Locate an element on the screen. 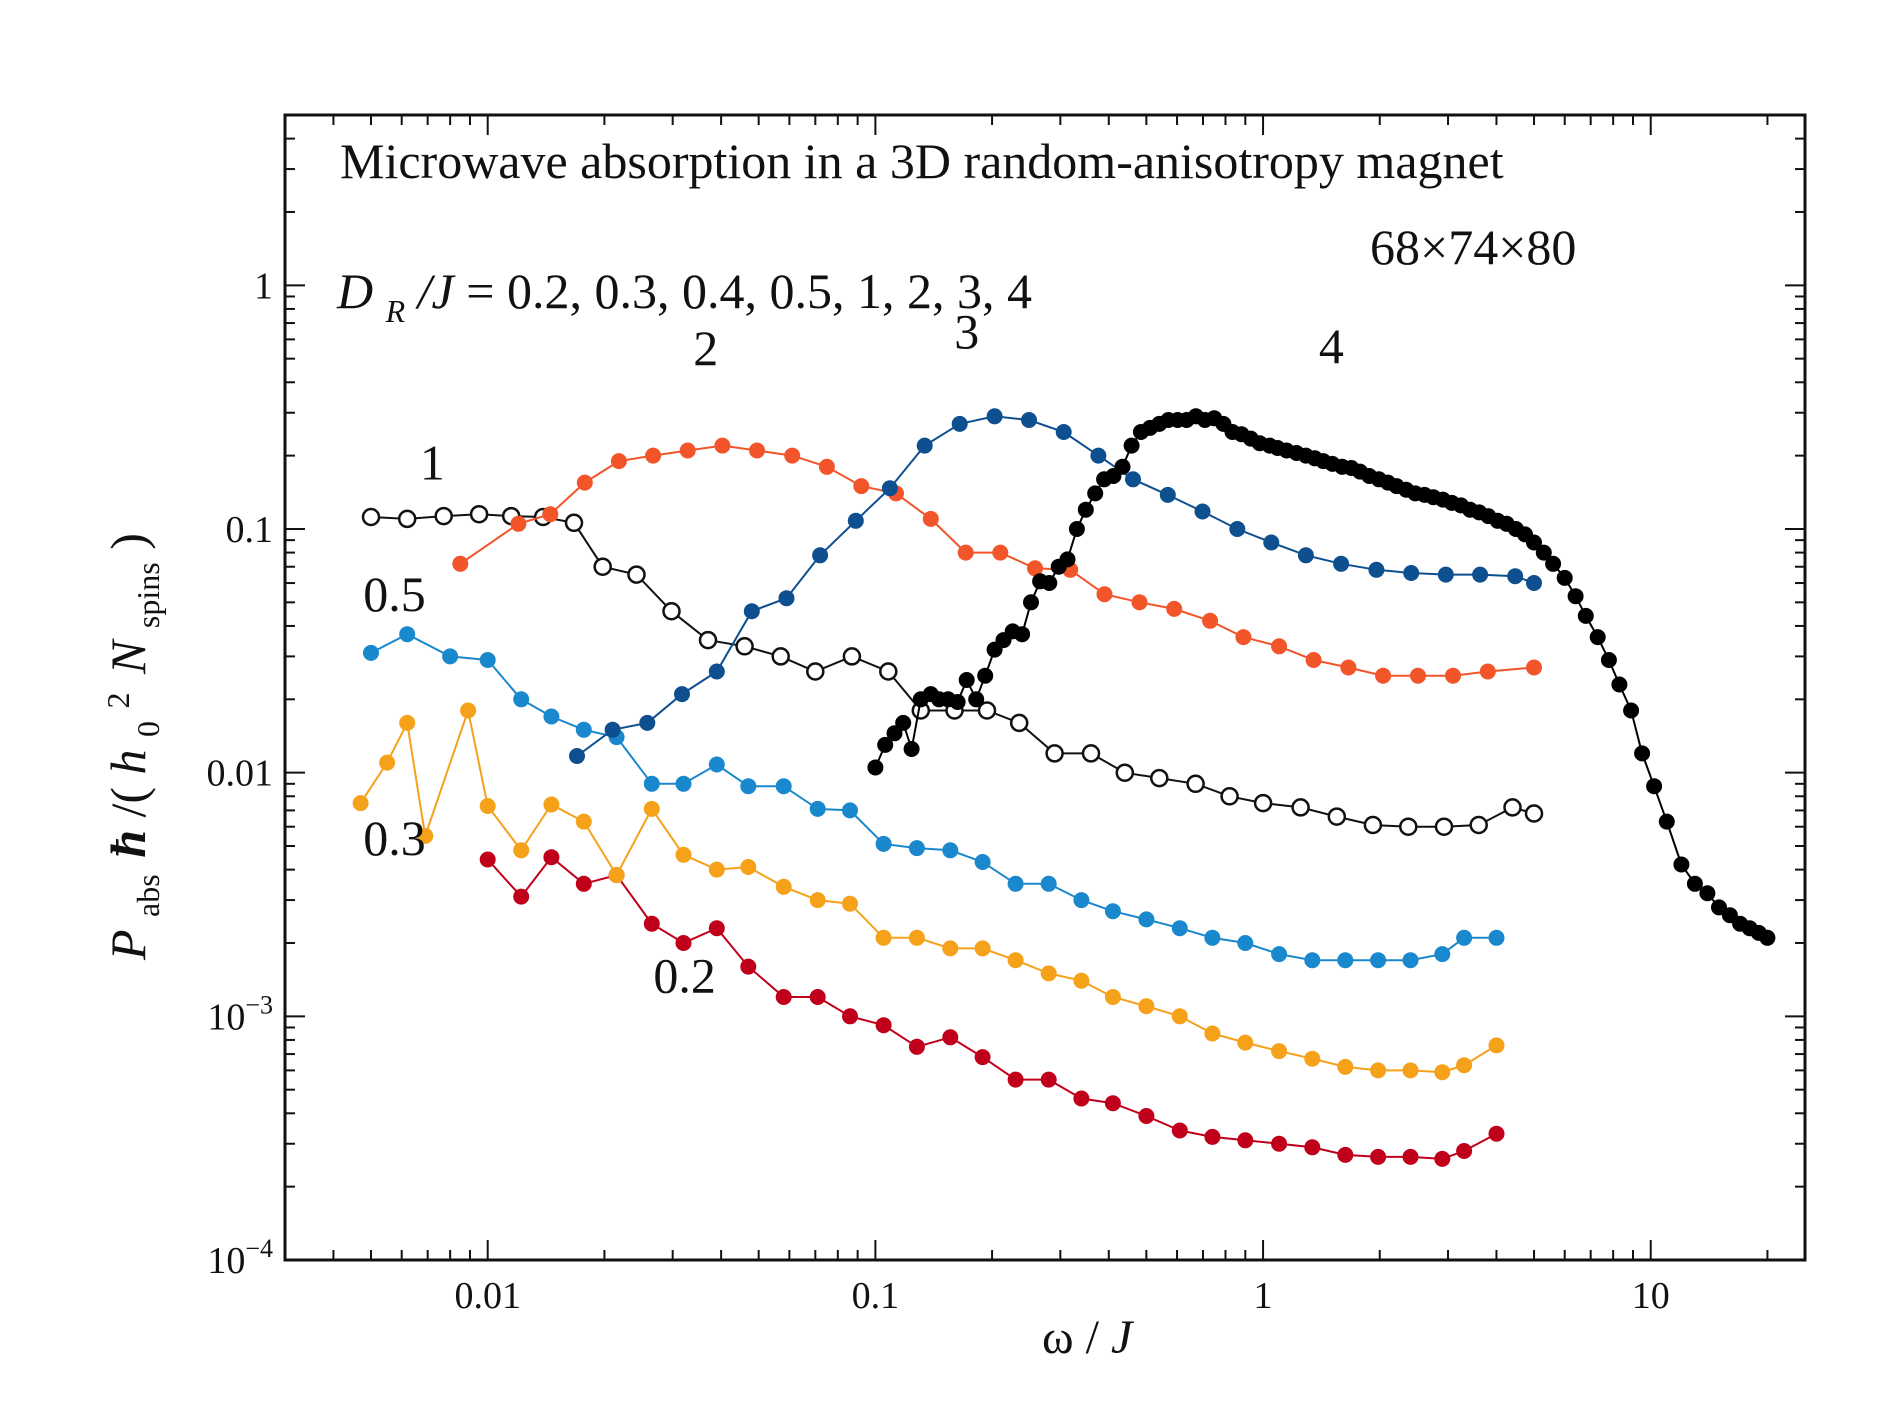  y-label-p: P is located at coordinates (128, 945).